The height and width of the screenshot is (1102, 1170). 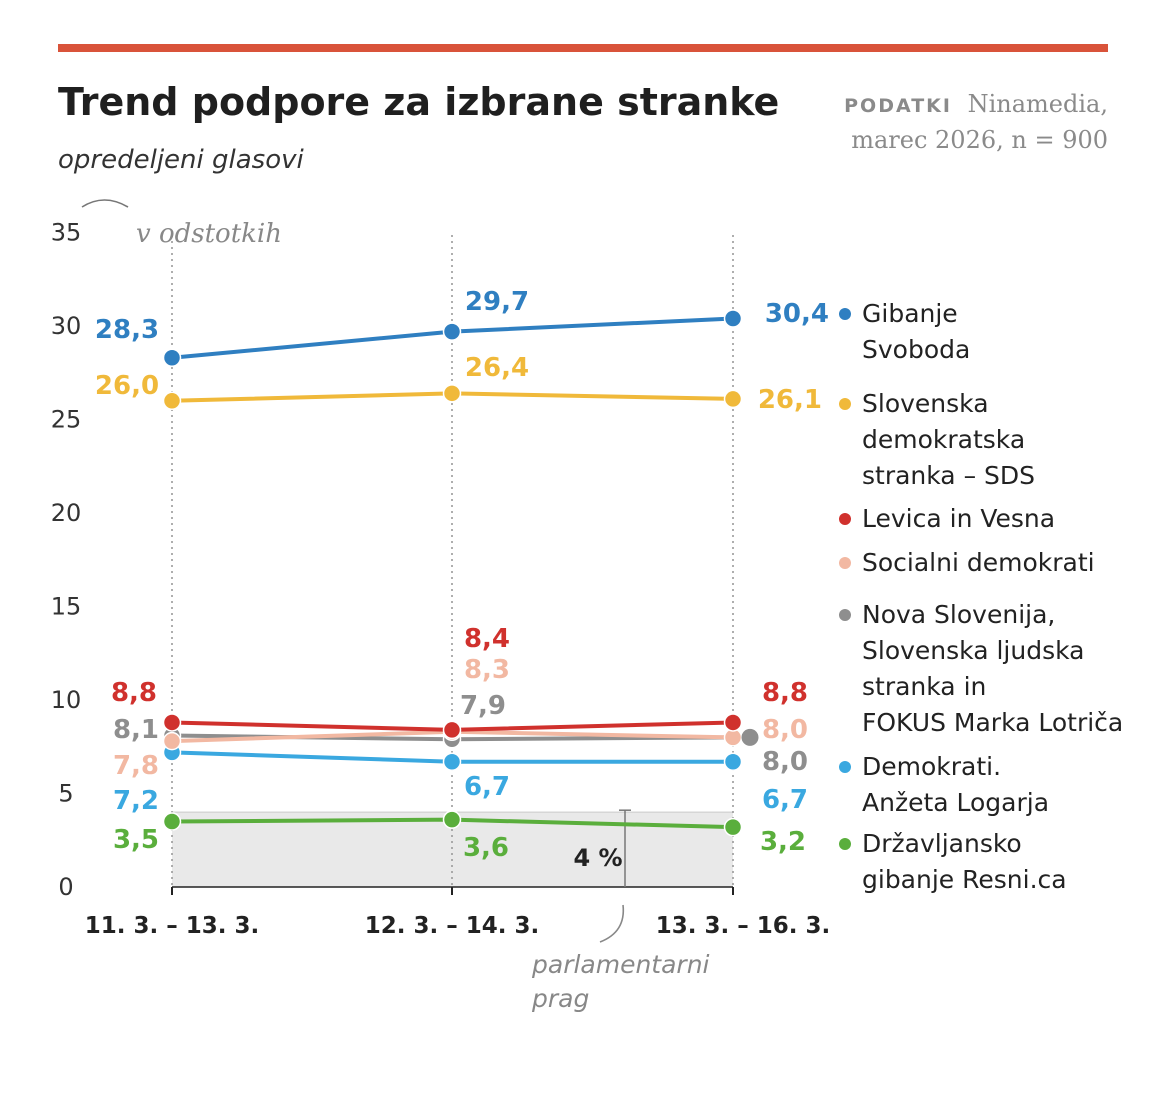 What do you see at coordinates (925, 403) in the screenshot?
I see `legend-label-sds: Slovenska` at bounding box center [925, 403].